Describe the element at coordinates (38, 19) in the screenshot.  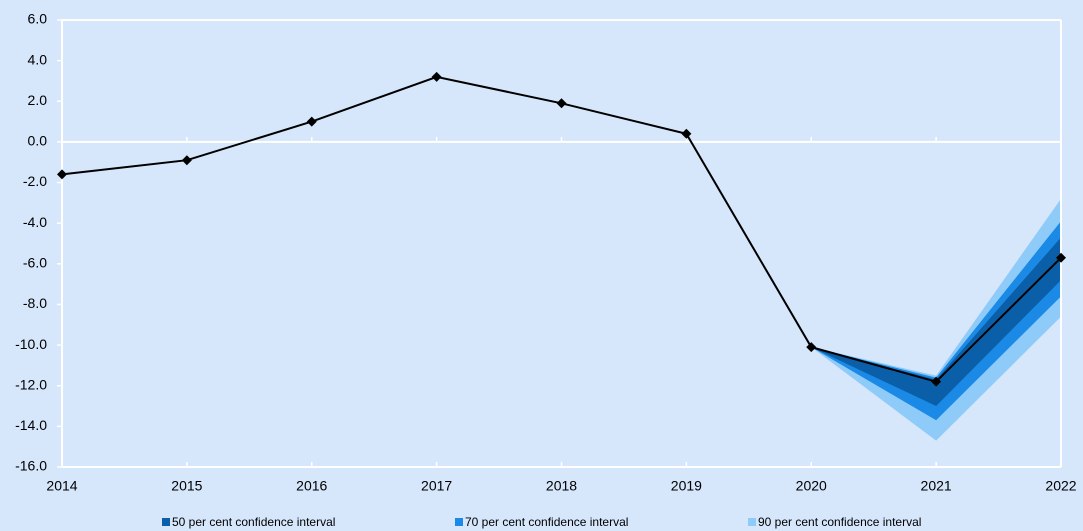
I see `y-tick-label: 6.0` at that location.